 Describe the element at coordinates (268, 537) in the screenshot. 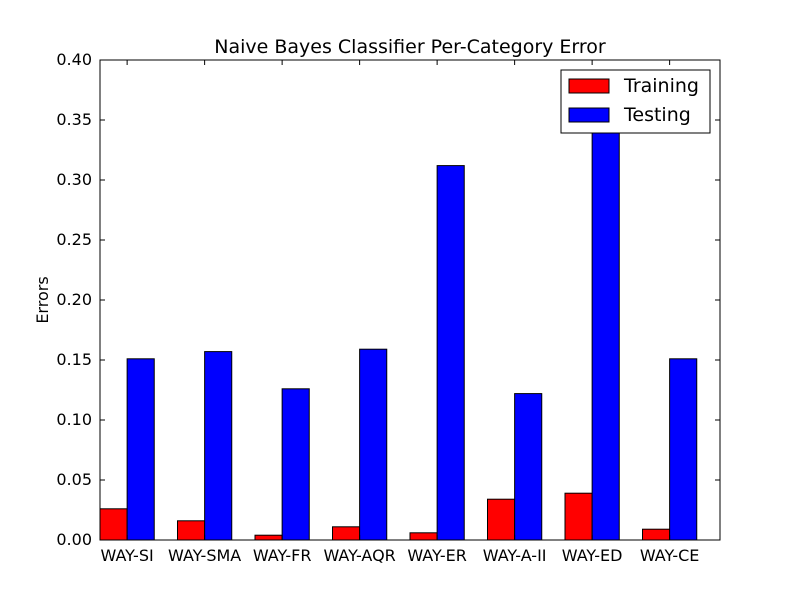

I see `bar-training-way-fr` at that location.